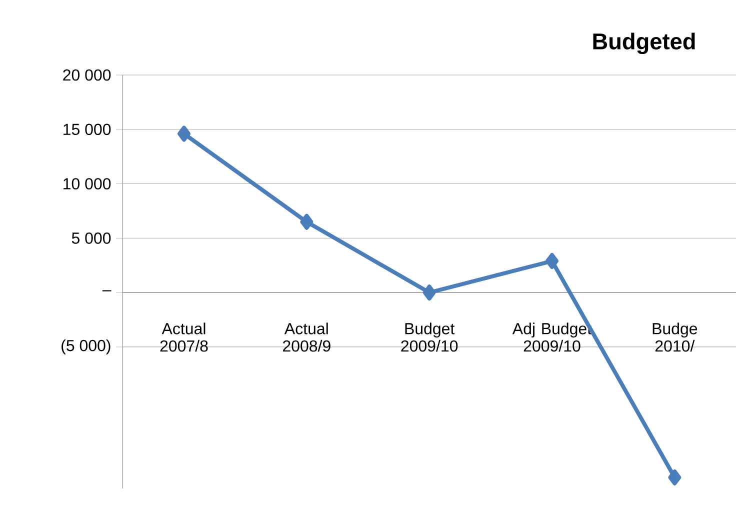 Image resolution: width=754 pixels, height=515 pixels. Describe the element at coordinates (675, 337) in the screenshot. I see `x-tick-label: Budge 2010/` at that location.